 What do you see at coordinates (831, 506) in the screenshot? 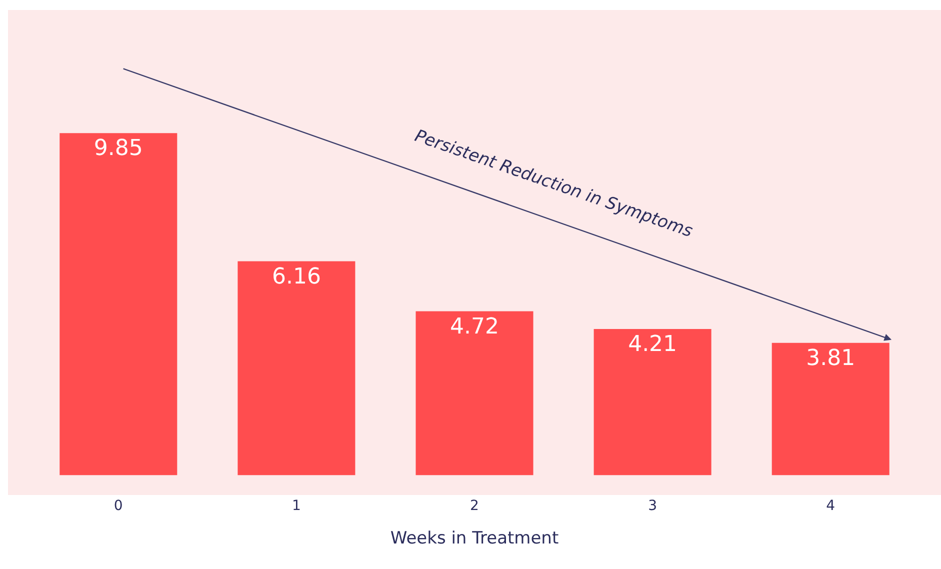
I see `x-tick-label: 4` at bounding box center [831, 506].